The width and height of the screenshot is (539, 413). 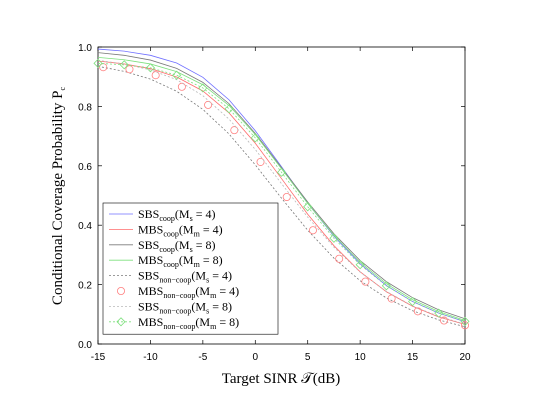 I want to click on x-tick-label: 10, so click(x=361, y=357).